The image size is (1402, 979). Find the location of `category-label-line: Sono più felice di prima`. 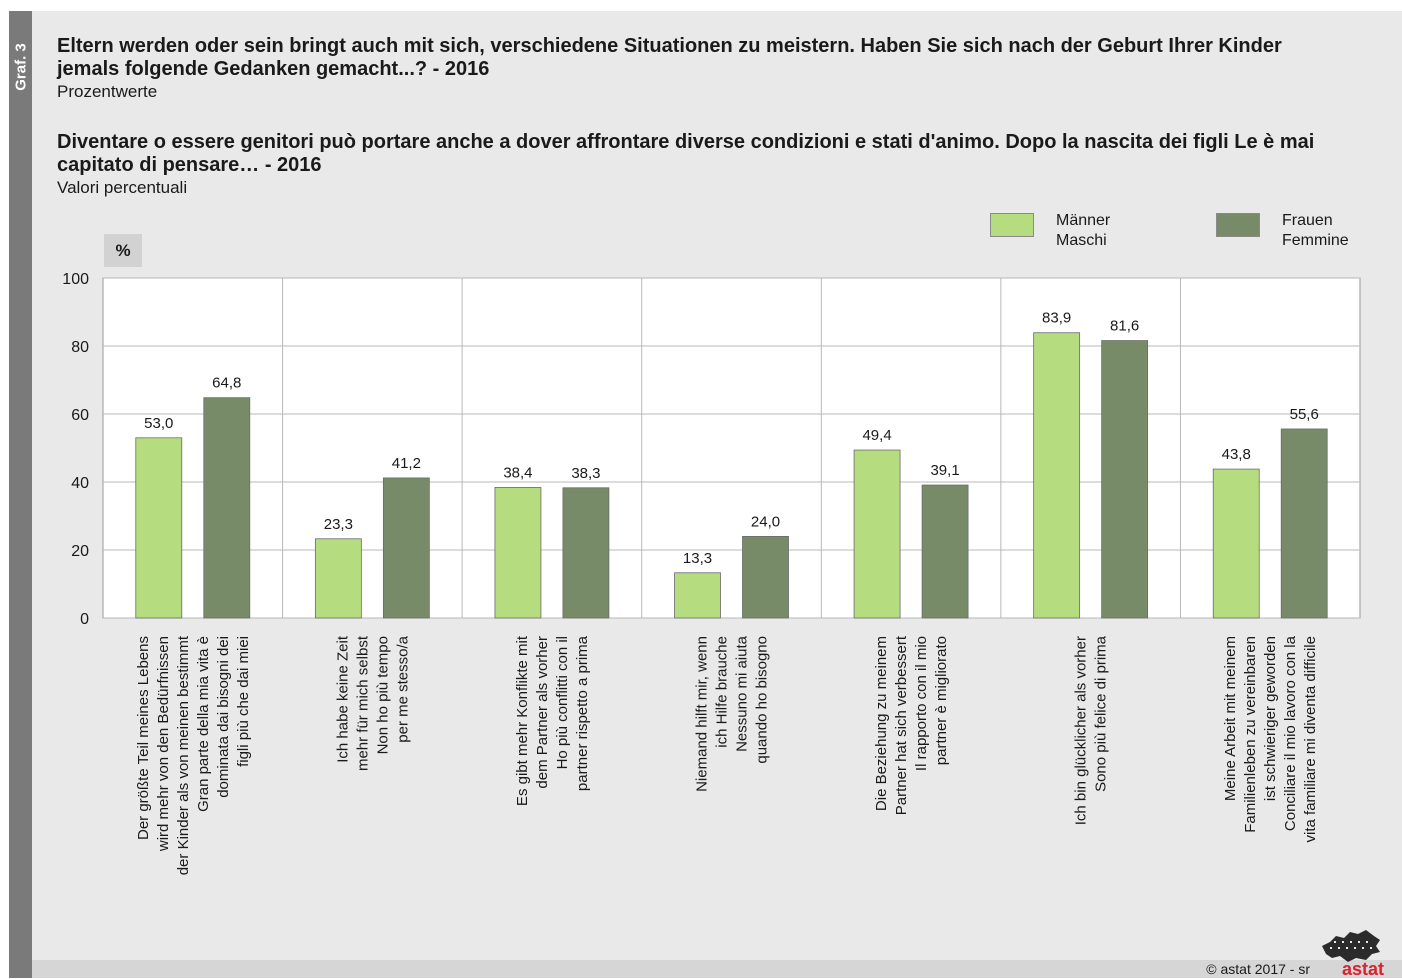

category-label-line: Sono più felice di prima is located at coordinates (1101, 713).